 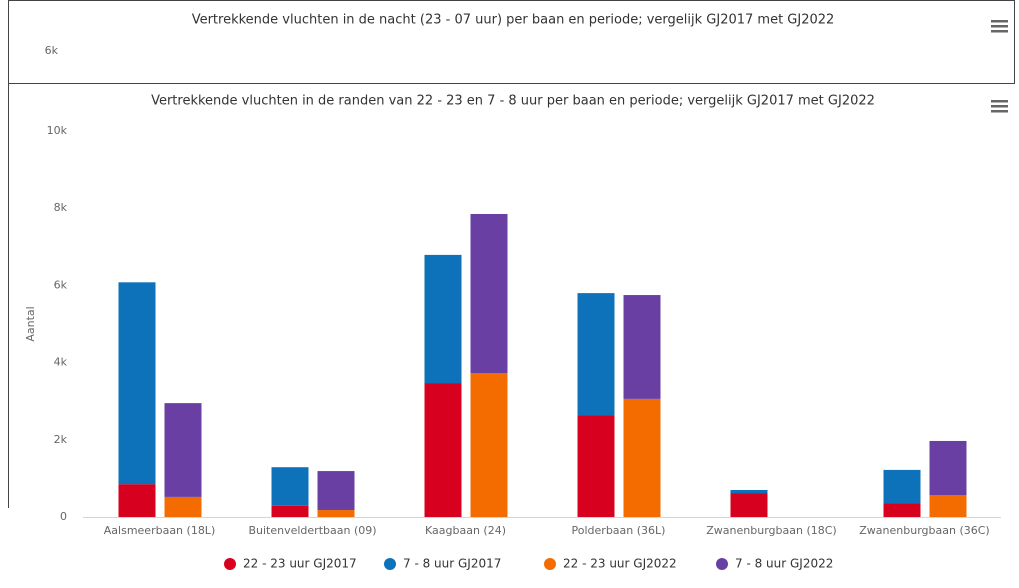 What do you see at coordinates (511, 42) in the screenshot?
I see `top-panel` at bounding box center [511, 42].